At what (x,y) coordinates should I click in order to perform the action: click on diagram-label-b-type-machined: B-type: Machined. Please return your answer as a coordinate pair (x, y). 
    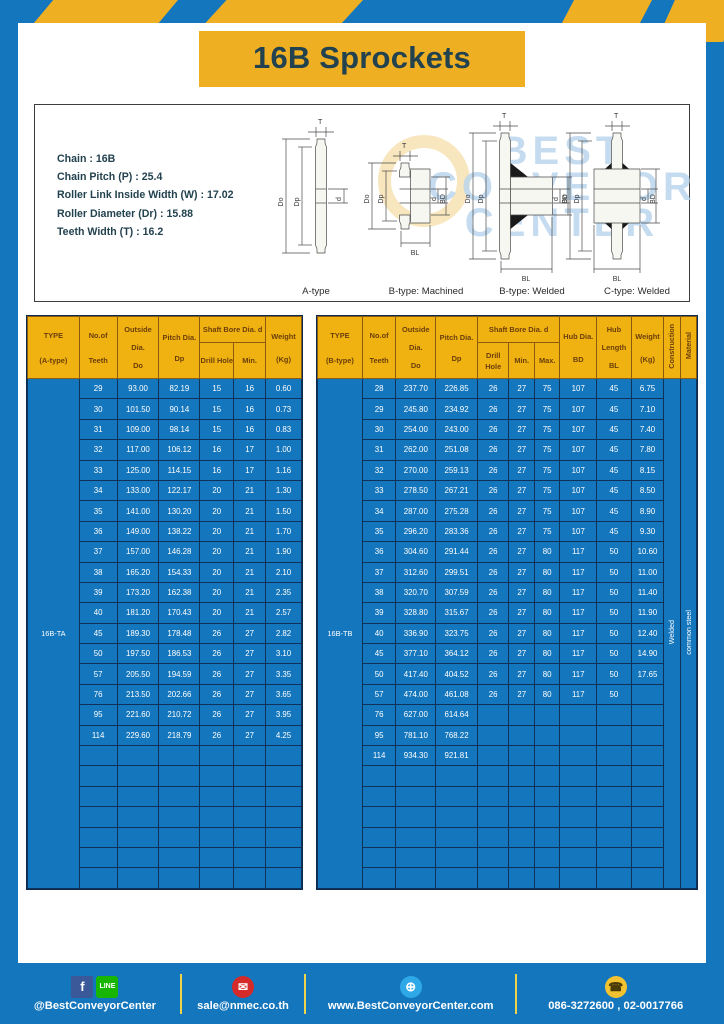
    Looking at the image, I should click on (426, 291).